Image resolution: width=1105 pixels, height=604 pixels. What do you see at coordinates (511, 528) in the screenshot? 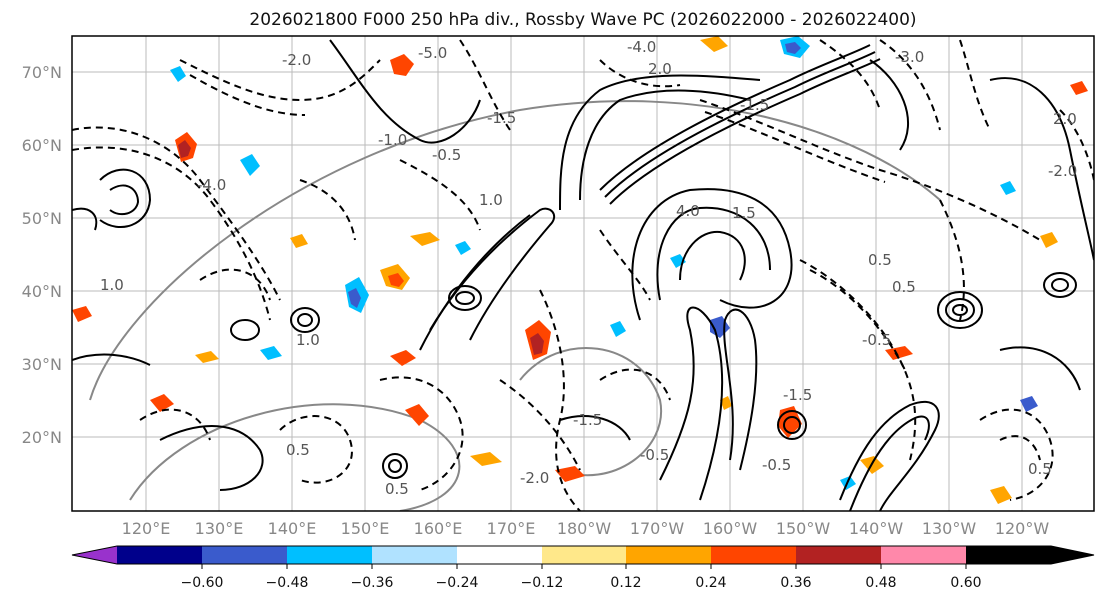
I see `lon-label: 170°E` at bounding box center [511, 528].